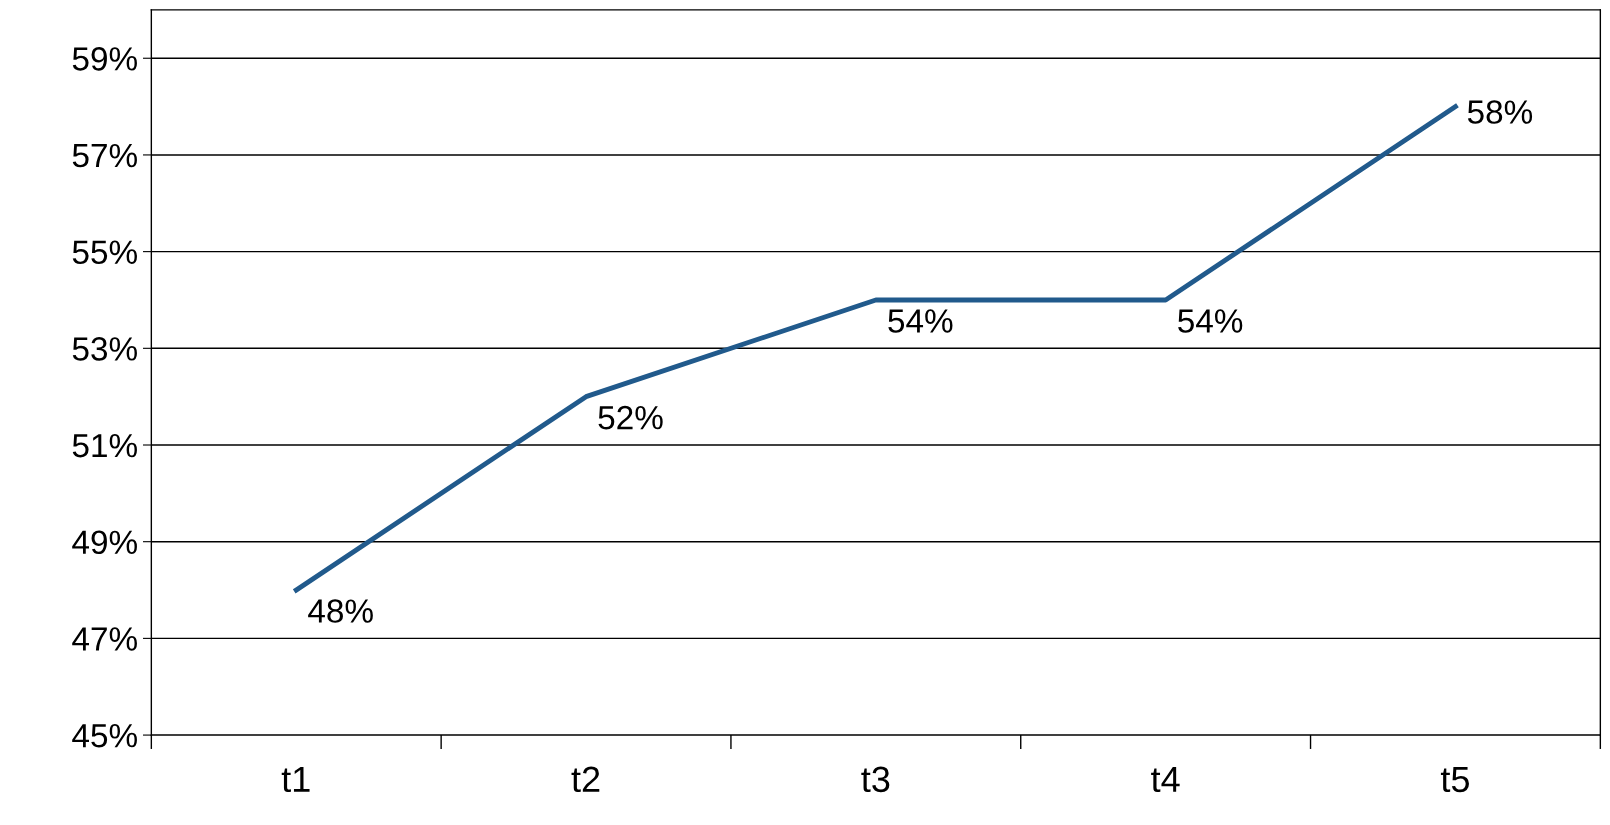  I want to click on y-tick-label: 53%, so click(104, 349).